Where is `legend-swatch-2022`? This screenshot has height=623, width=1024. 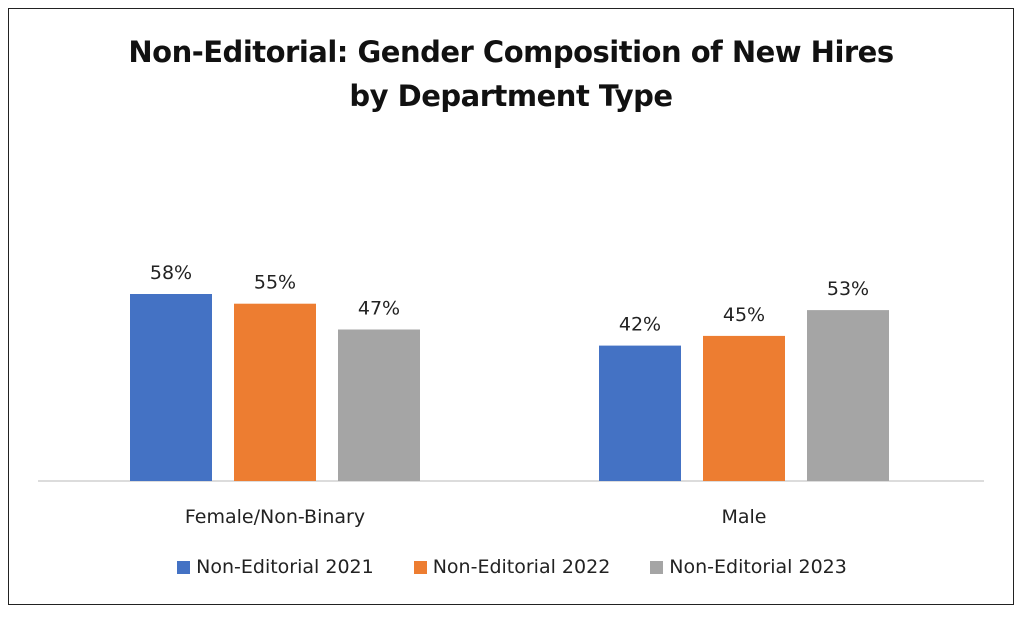
legend-swatch-2022 is located at coordinates (420, 567).